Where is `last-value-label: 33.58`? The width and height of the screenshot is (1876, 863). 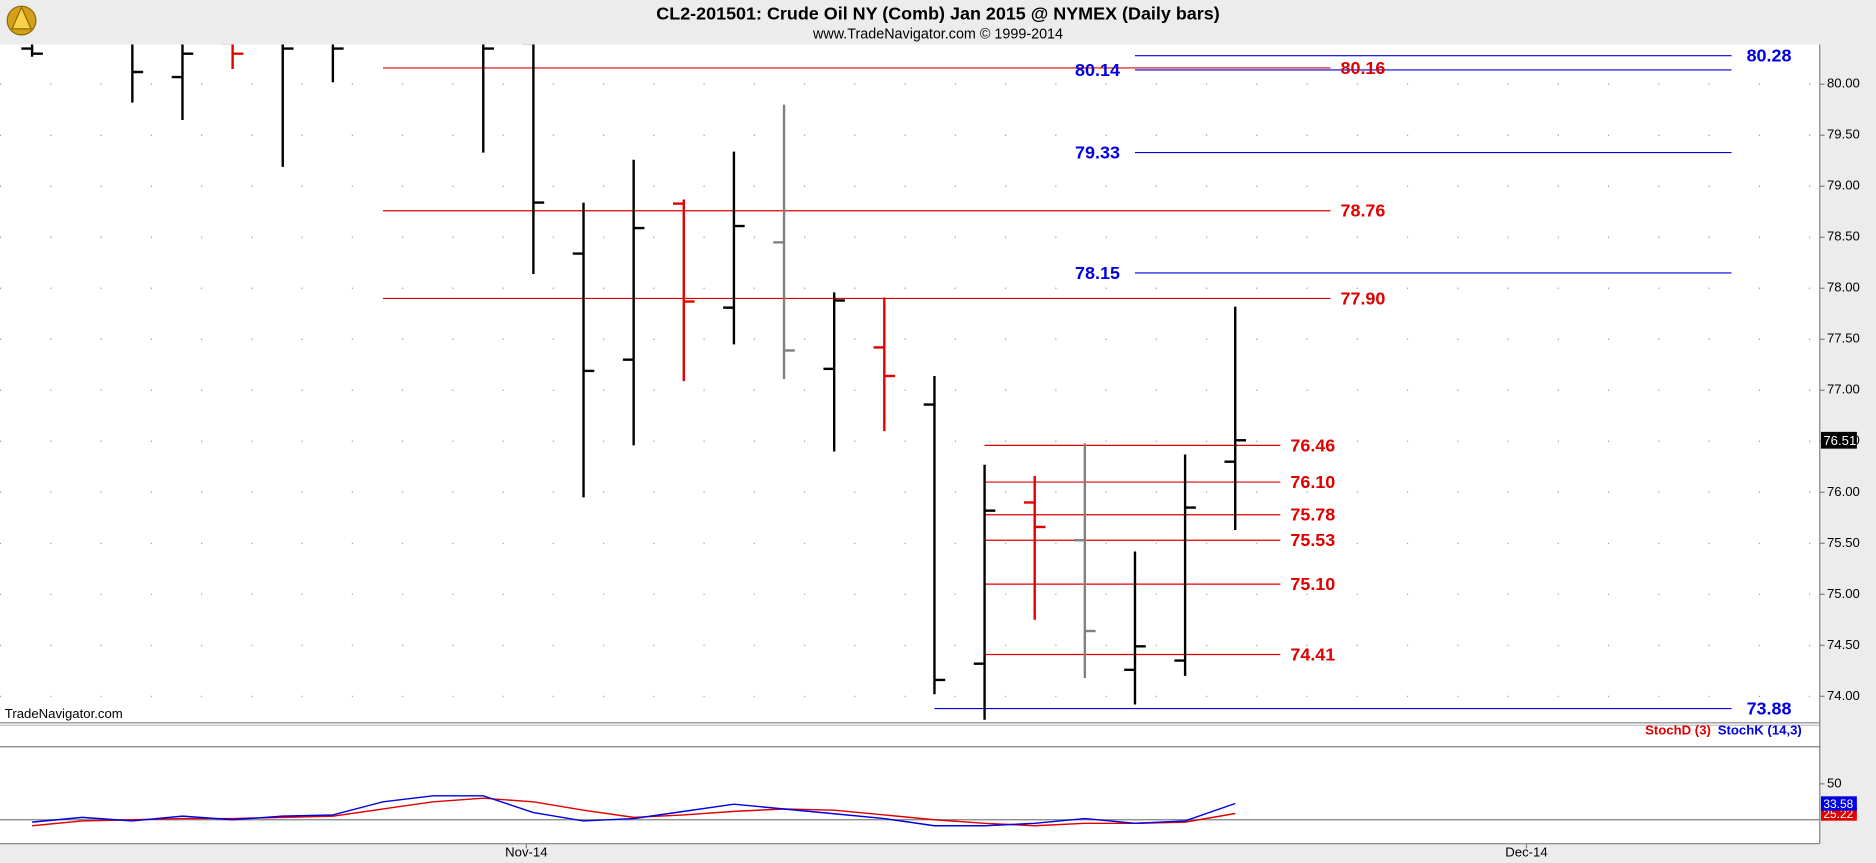 last-value-label: 33.58 is located at coordinates (1838, 804).